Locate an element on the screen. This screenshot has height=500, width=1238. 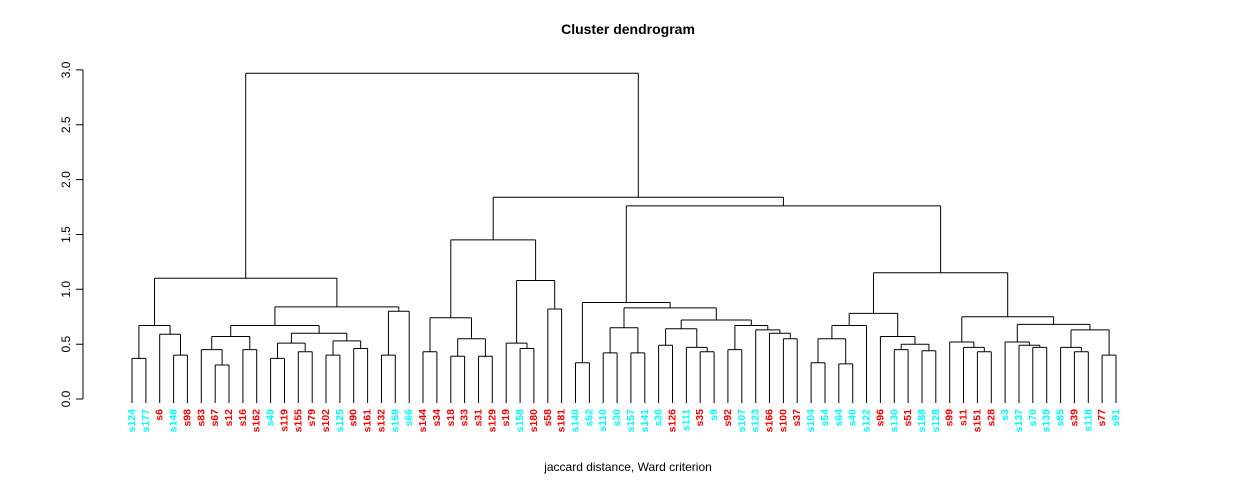
leaf-label: s77 is located at coordinates (1102, 418).